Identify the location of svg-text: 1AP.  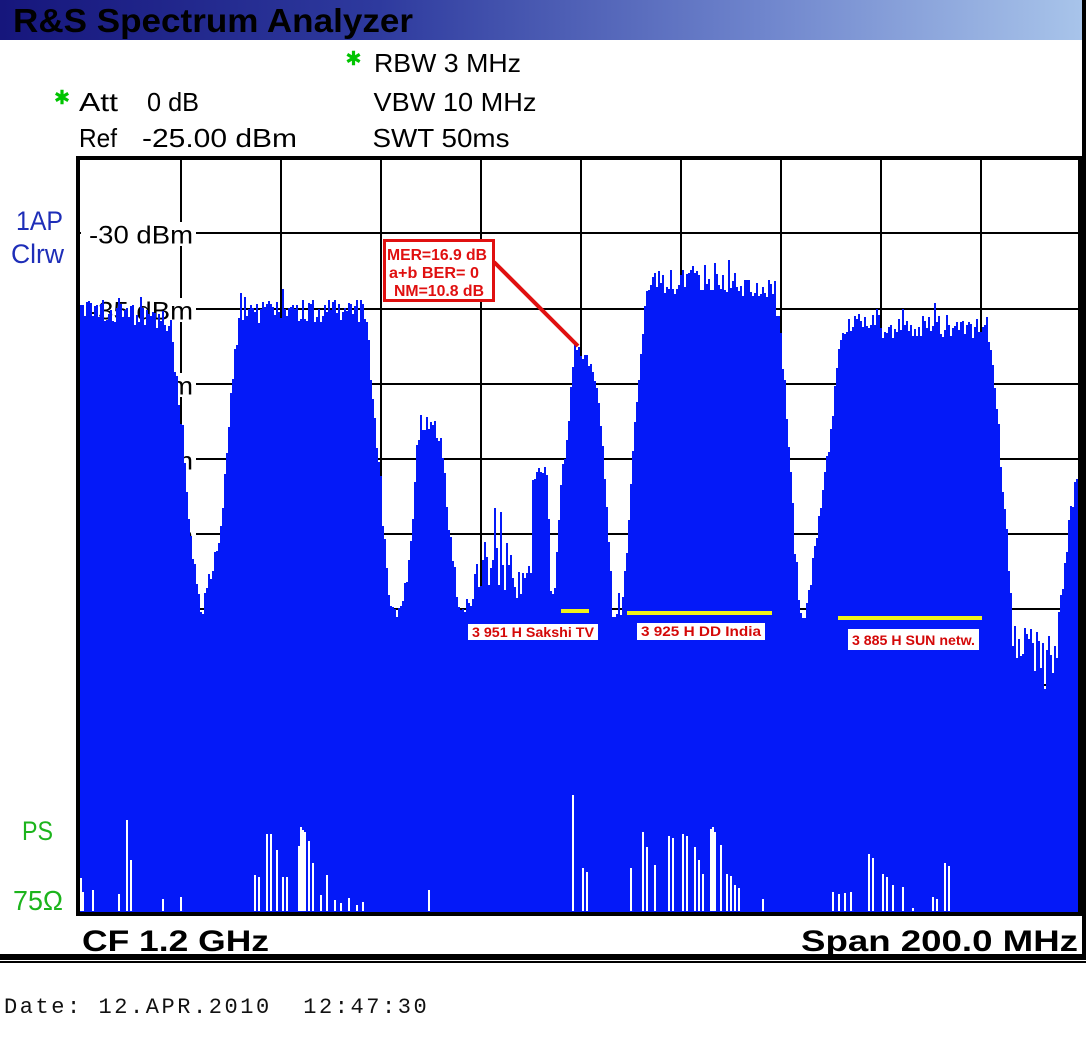
(39, 221).